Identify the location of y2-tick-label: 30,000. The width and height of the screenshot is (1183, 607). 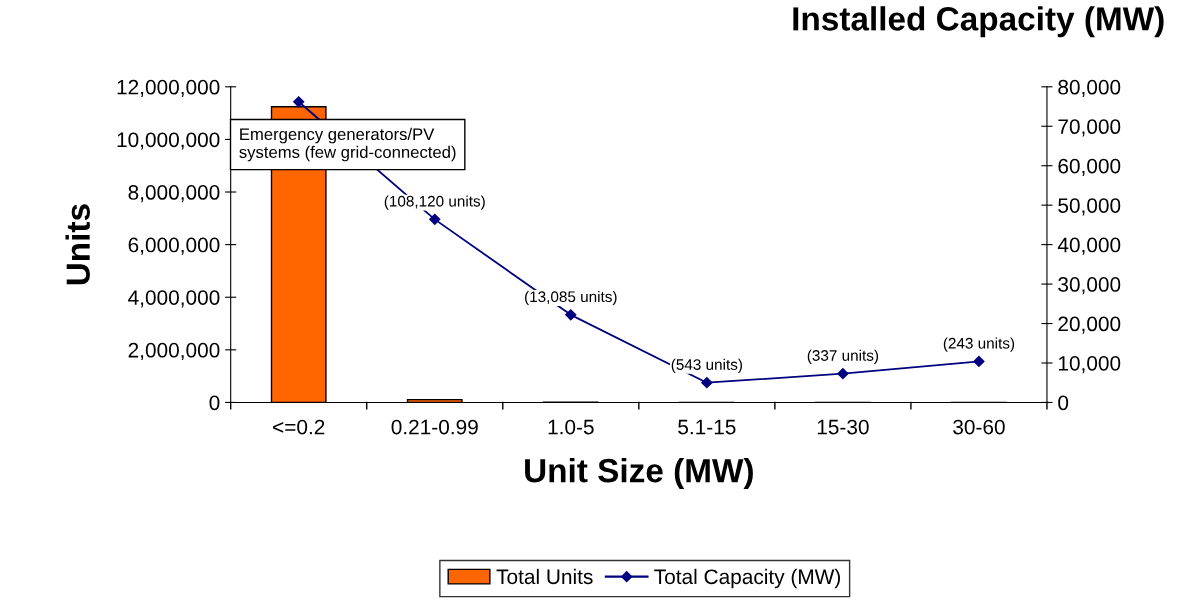
(1089, 286).